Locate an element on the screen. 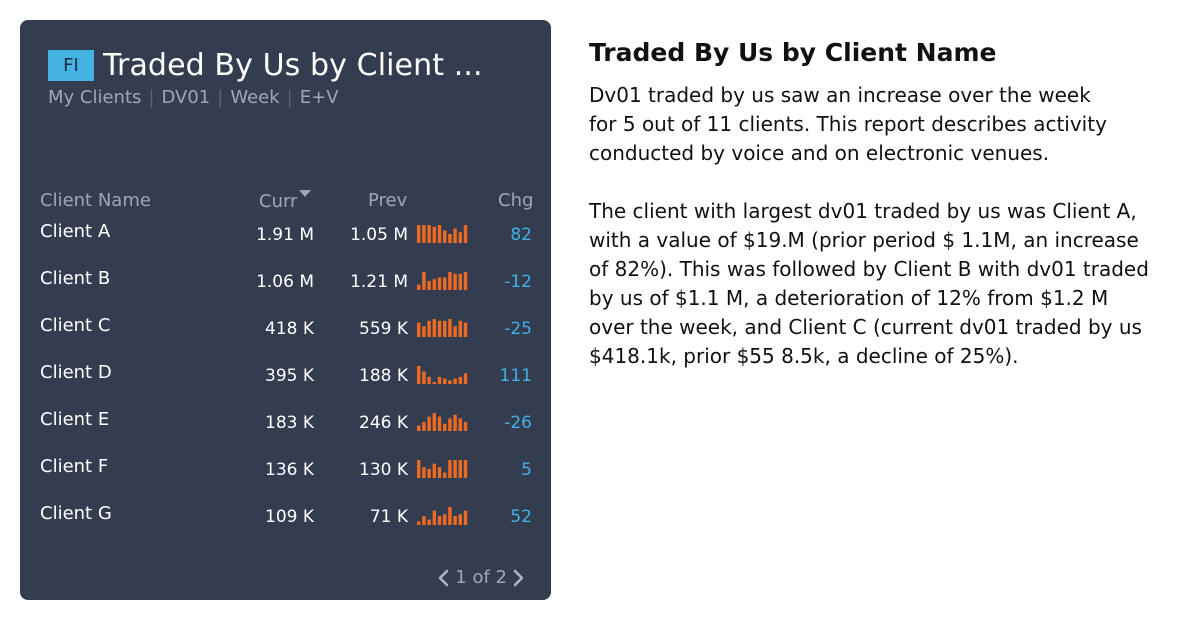 The width and height of the screenshot is (1200, 621). filter-period: Week is located at coordinates (255, 97).